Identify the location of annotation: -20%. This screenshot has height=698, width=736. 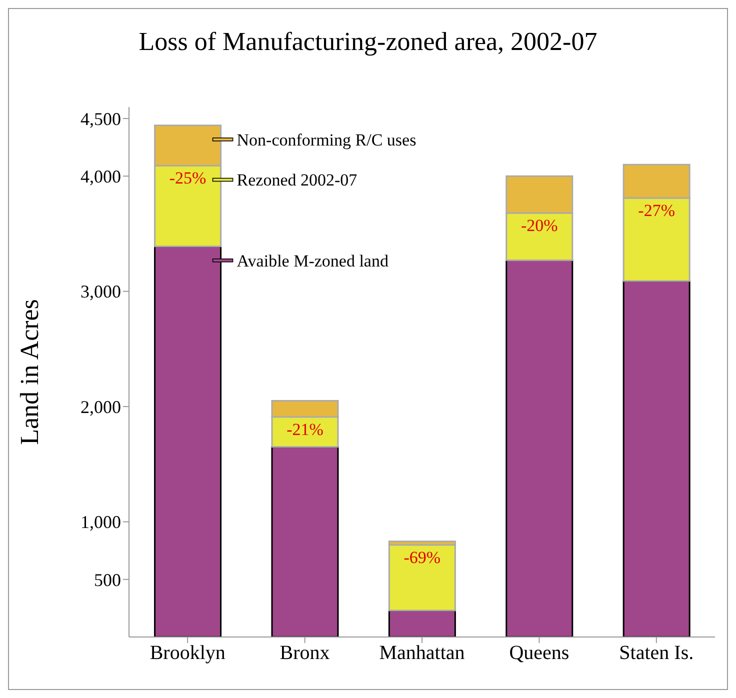
(539, 225).